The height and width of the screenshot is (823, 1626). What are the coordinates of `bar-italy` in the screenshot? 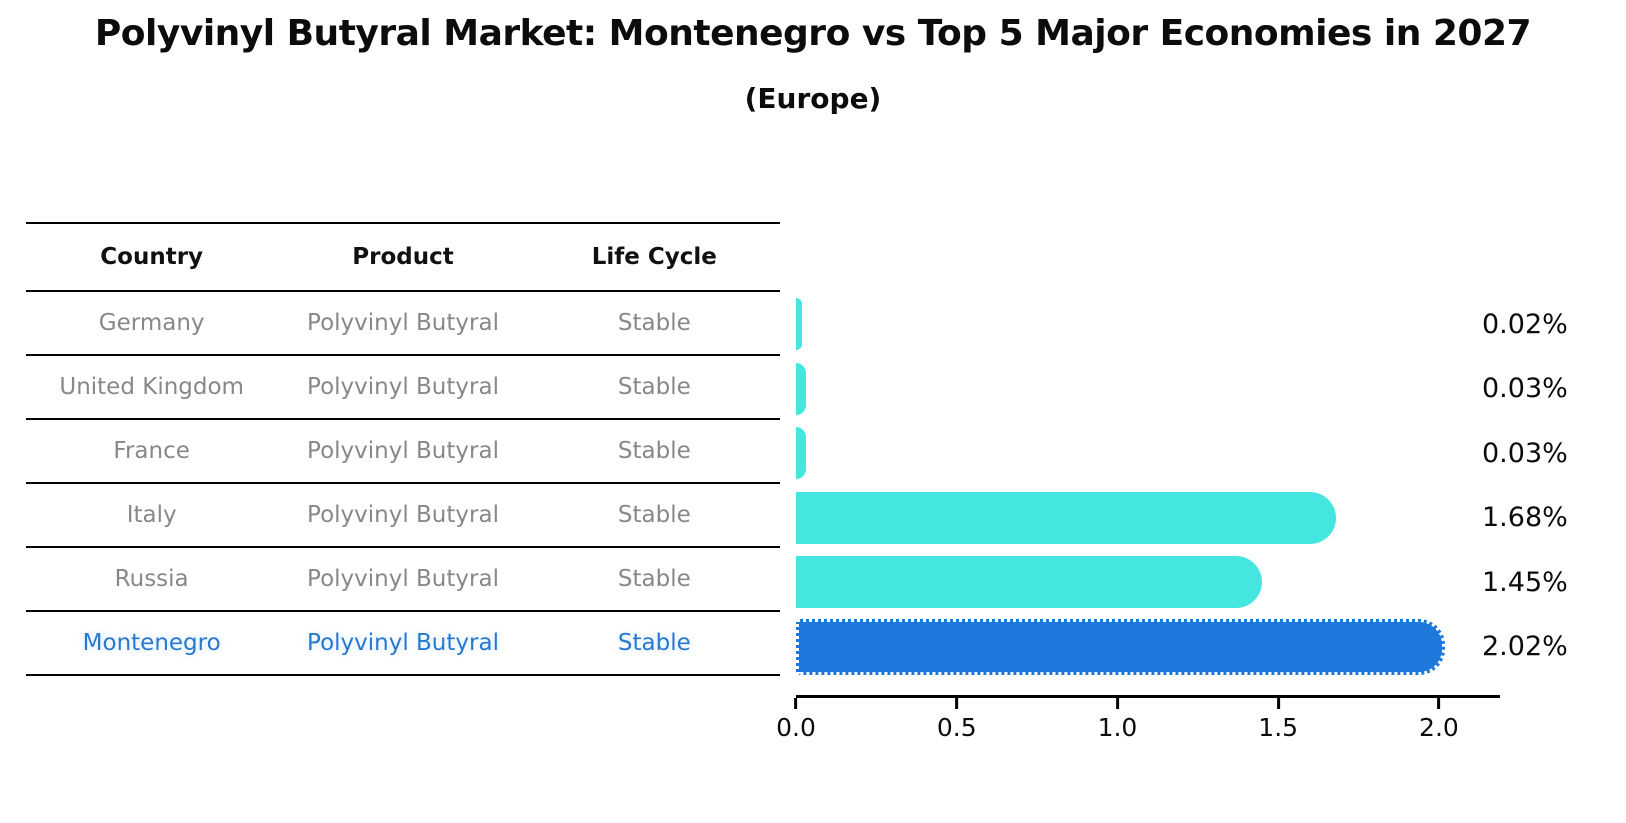 It's located at (1066, 517).